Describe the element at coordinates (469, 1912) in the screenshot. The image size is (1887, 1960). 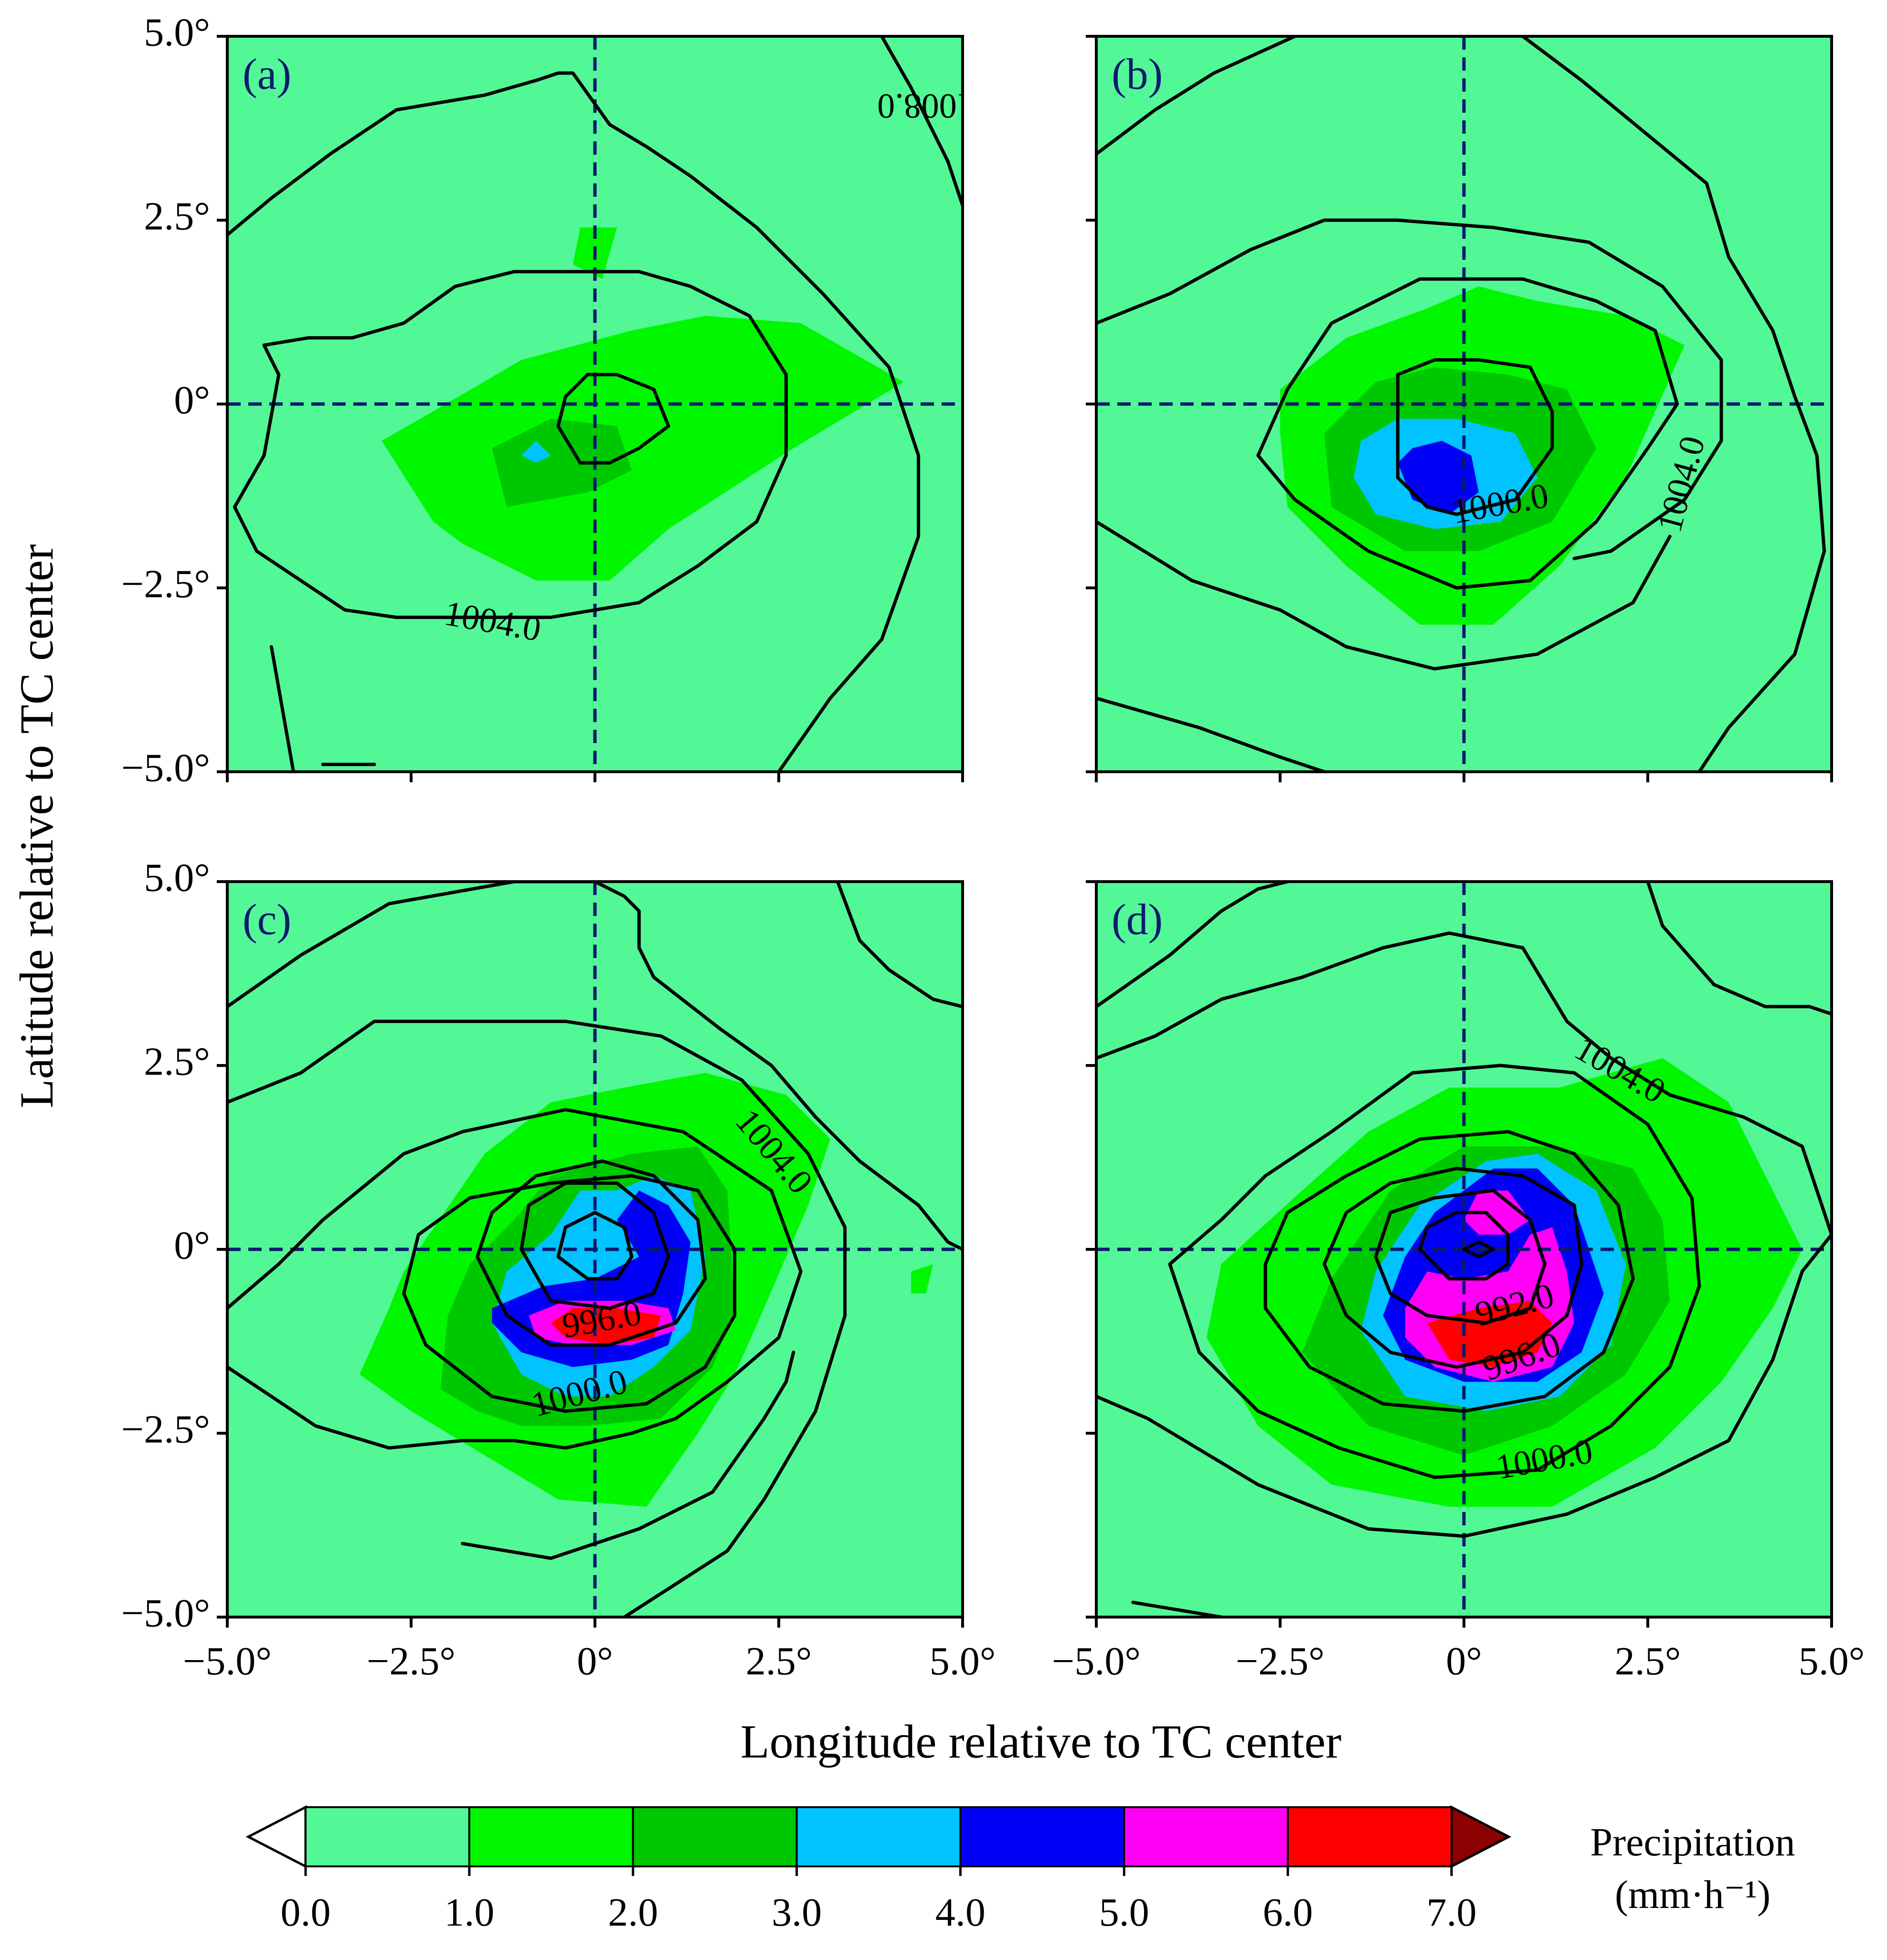
I see `colorbar-tick-label: 1.0` at that location.